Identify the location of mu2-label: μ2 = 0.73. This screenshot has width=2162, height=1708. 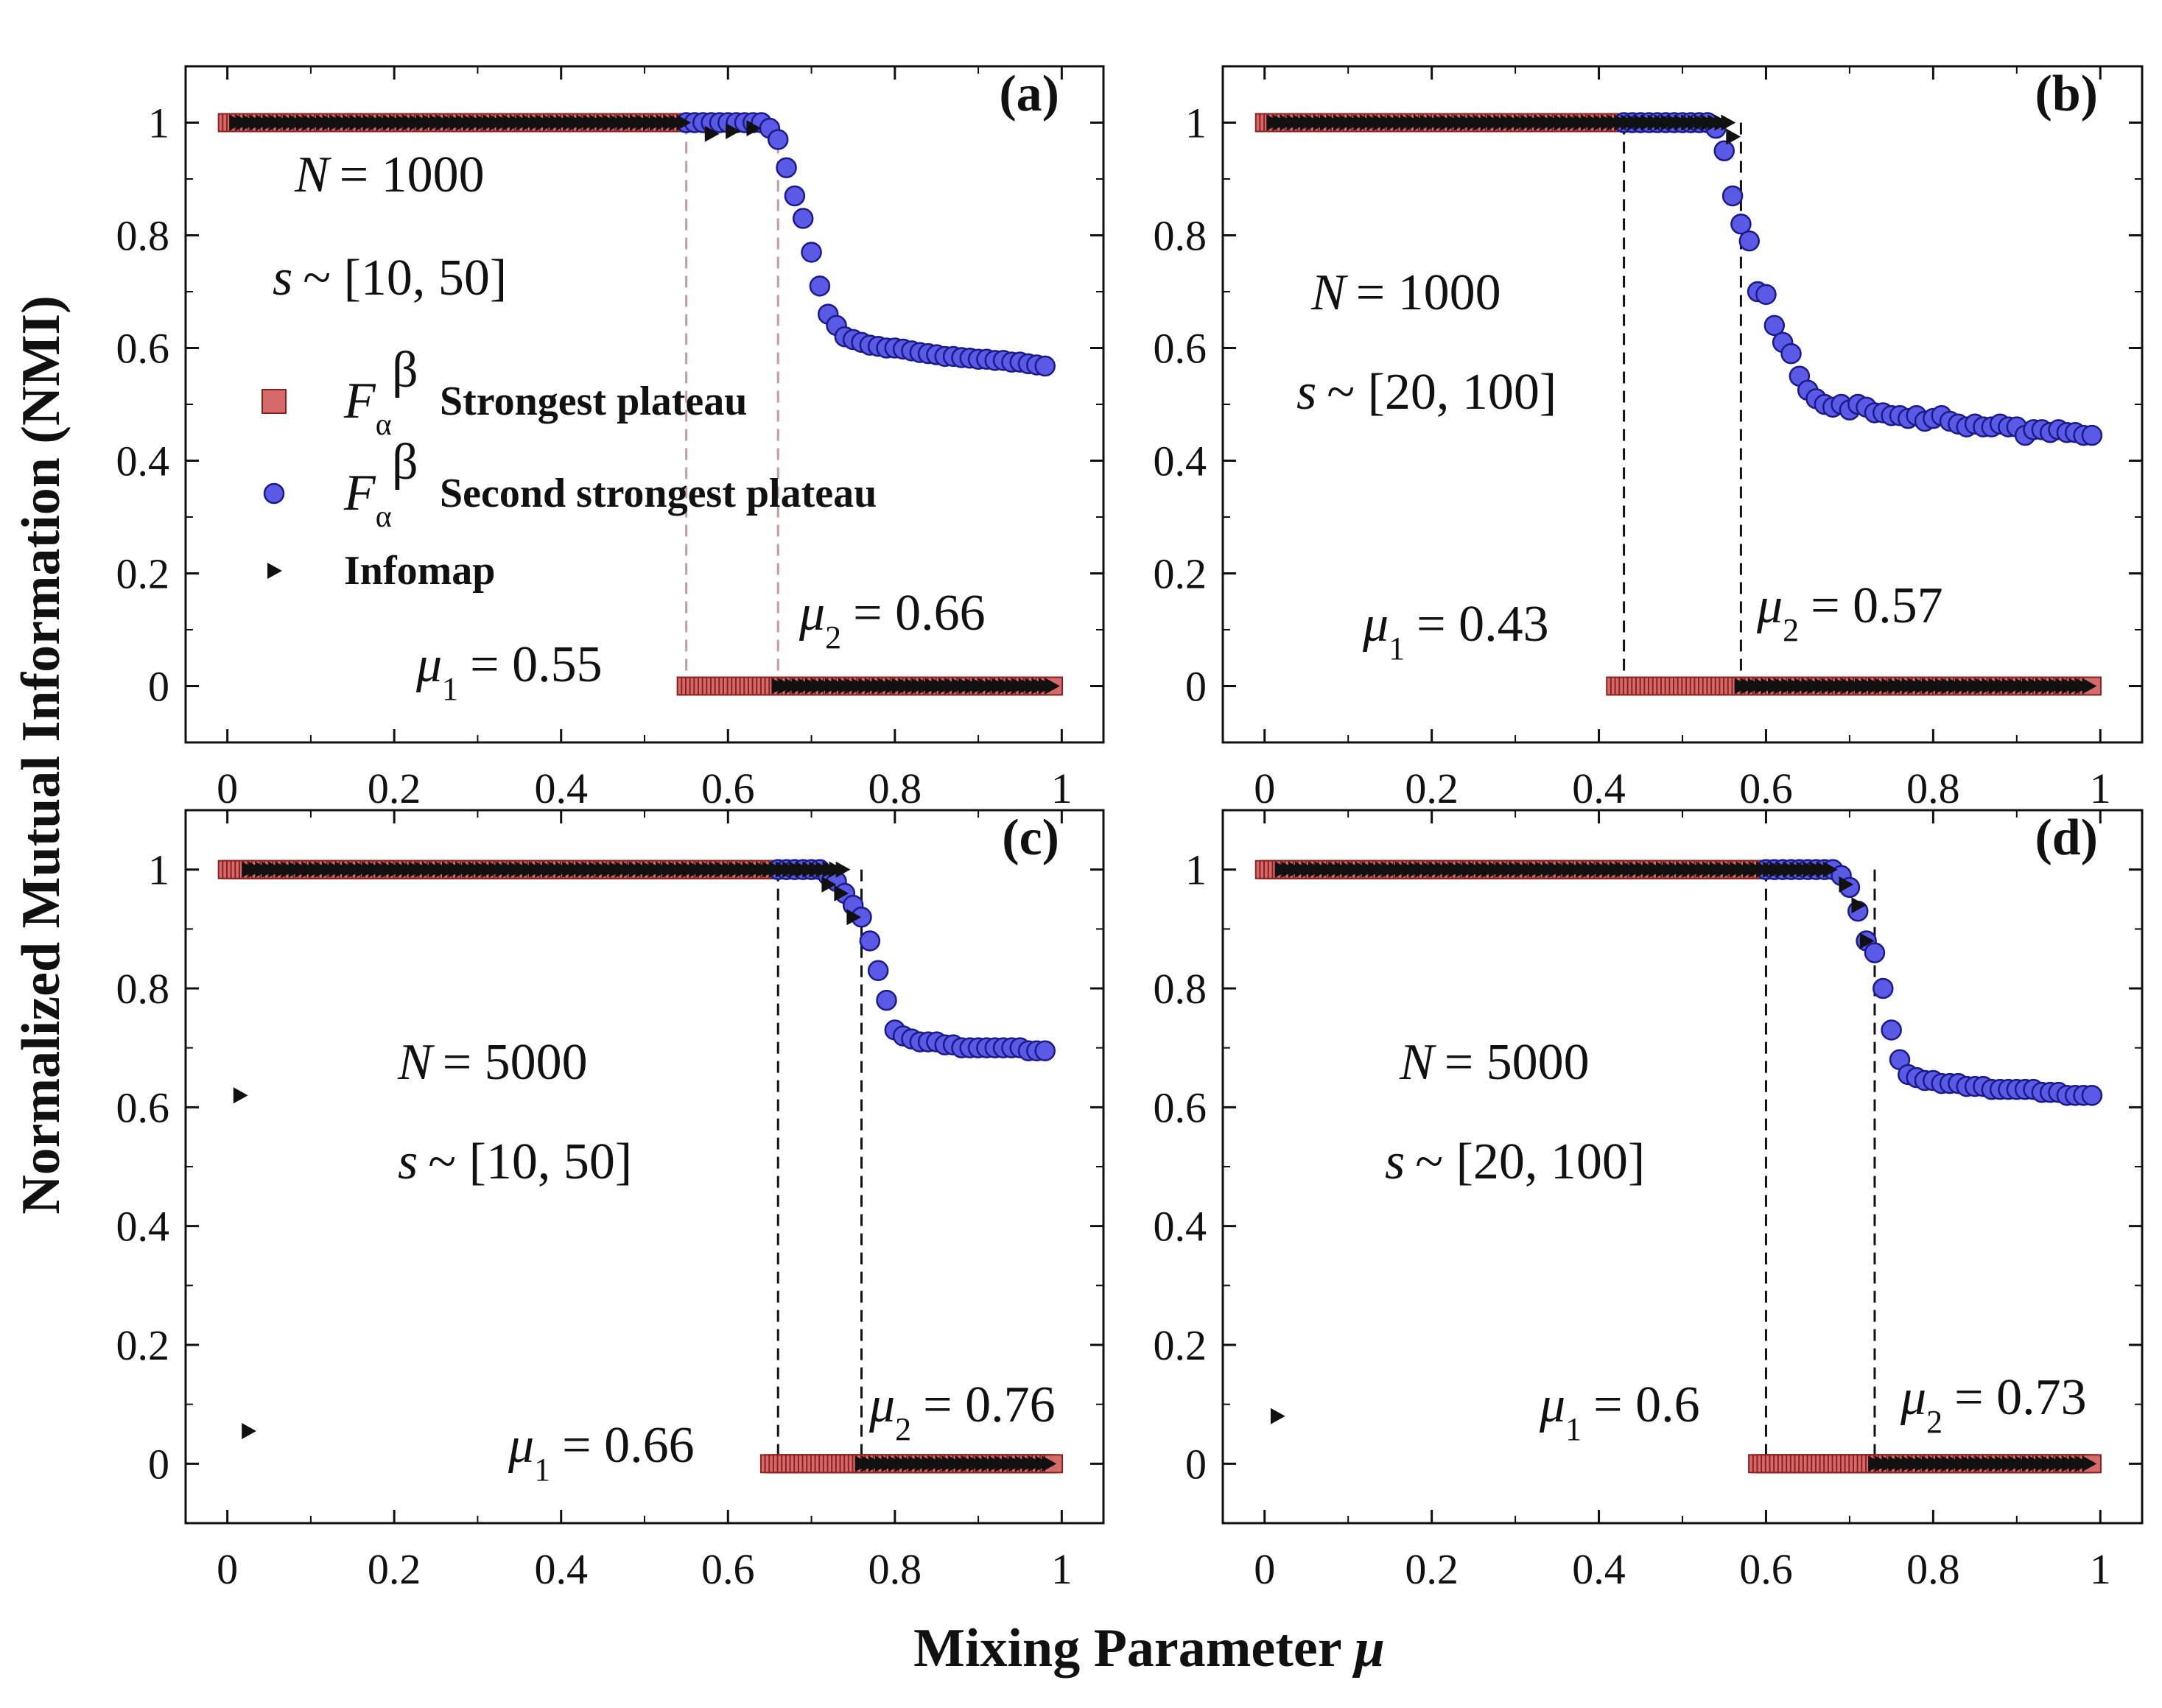
(1993, 1404).